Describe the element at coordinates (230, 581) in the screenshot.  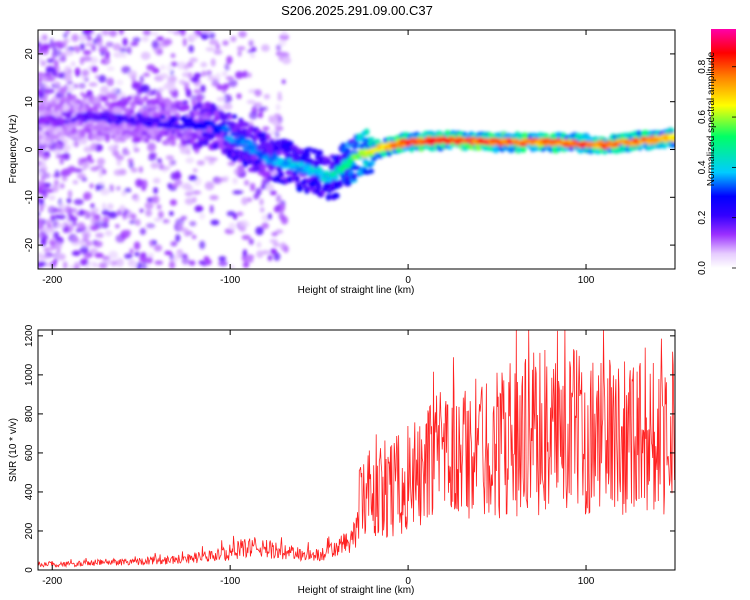
I see `snr-xtick-label: -100` at that location.